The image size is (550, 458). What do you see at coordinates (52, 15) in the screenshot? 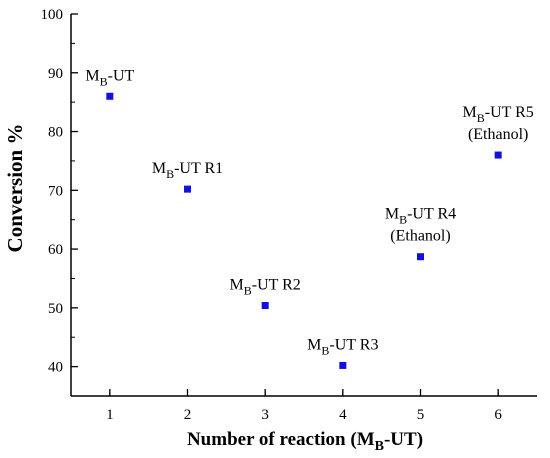
I see `y-tick-label: 100` at bounding box center [52, 15].